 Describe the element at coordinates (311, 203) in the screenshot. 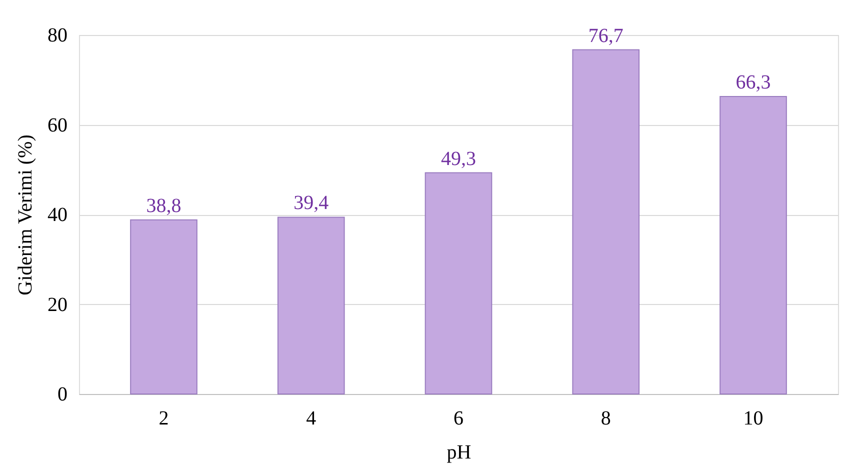

I see `data-label: 39,4` at that location.